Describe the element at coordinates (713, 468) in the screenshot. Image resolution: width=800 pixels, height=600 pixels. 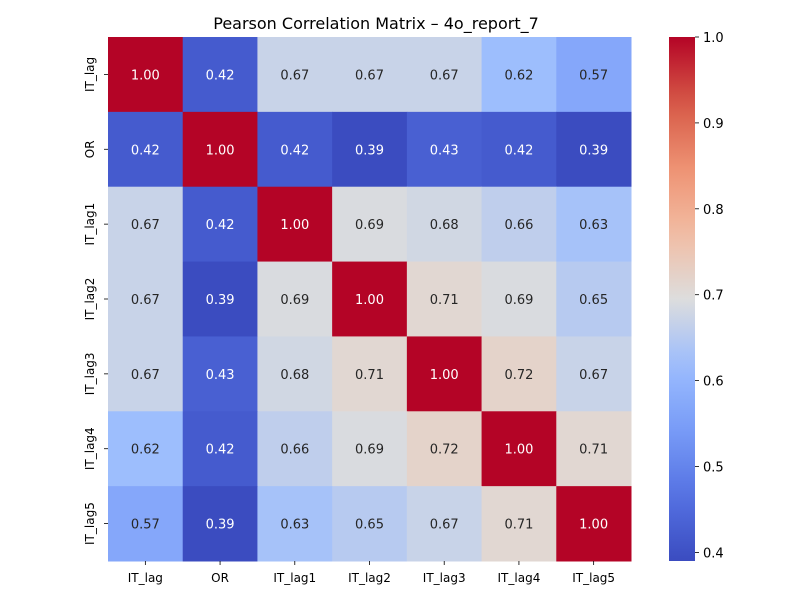
I see `colorbar-tick-label: 0.5` at that location.